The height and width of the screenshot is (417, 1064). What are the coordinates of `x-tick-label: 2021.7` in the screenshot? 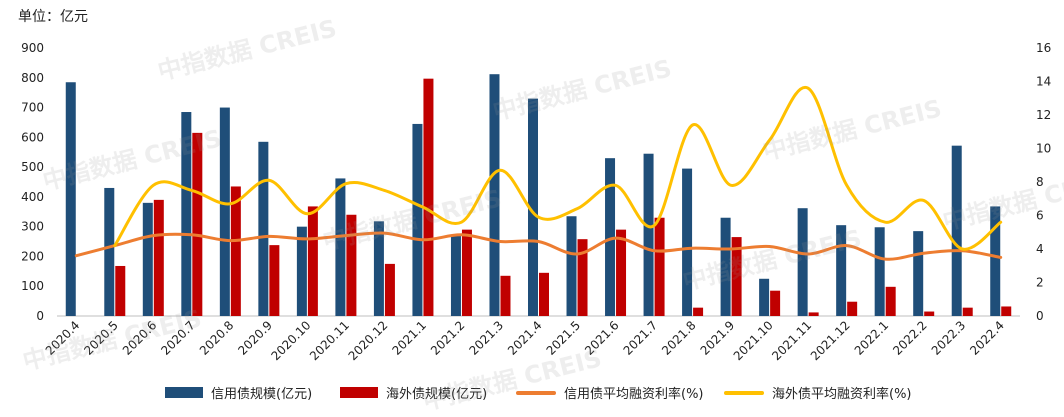 It's located at (641, 338).